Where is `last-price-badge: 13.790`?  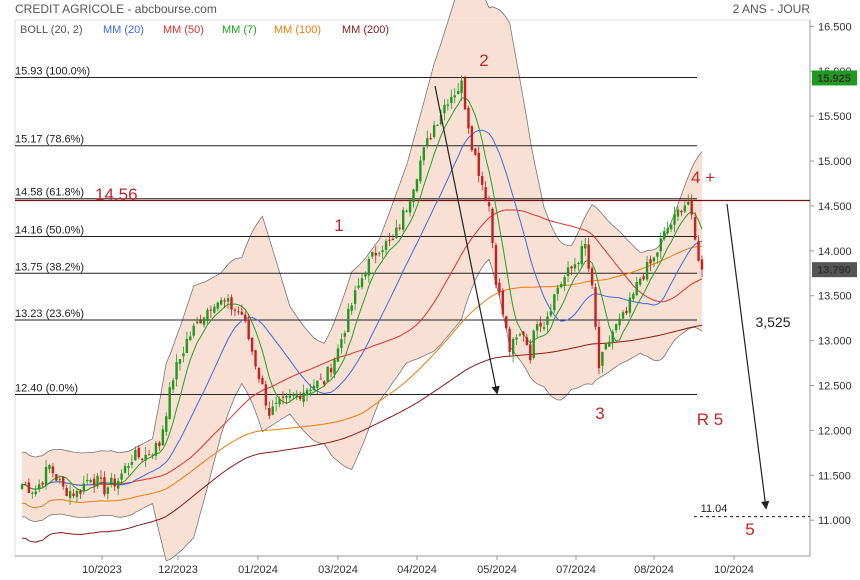 last-price-badge: 13.790 is located at coordinates (834, 270).